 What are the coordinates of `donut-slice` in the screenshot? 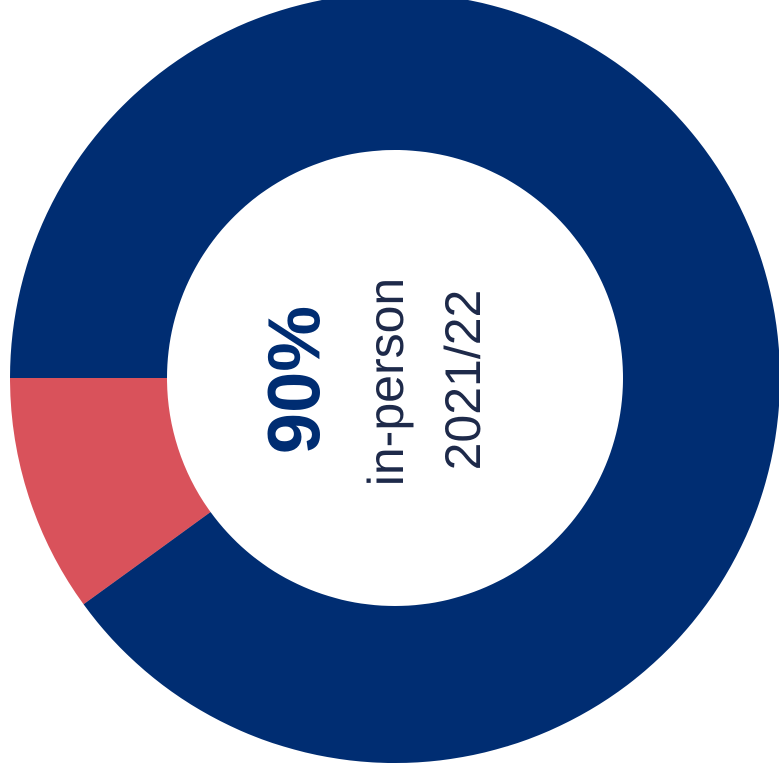 It's located at (110, 491).